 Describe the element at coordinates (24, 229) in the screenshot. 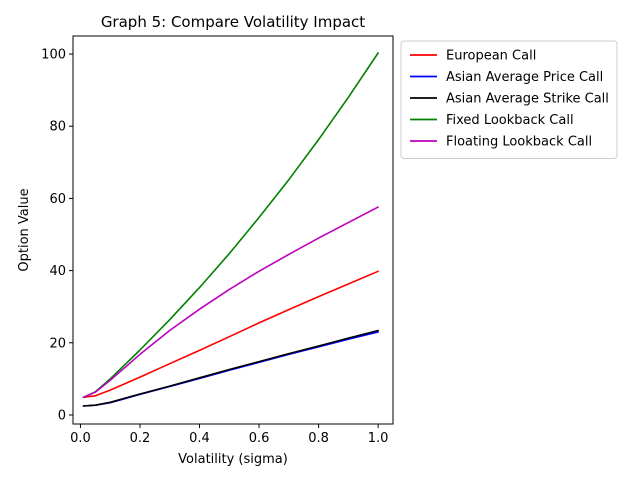

I see `y-axis-label: Option Value` at that location.